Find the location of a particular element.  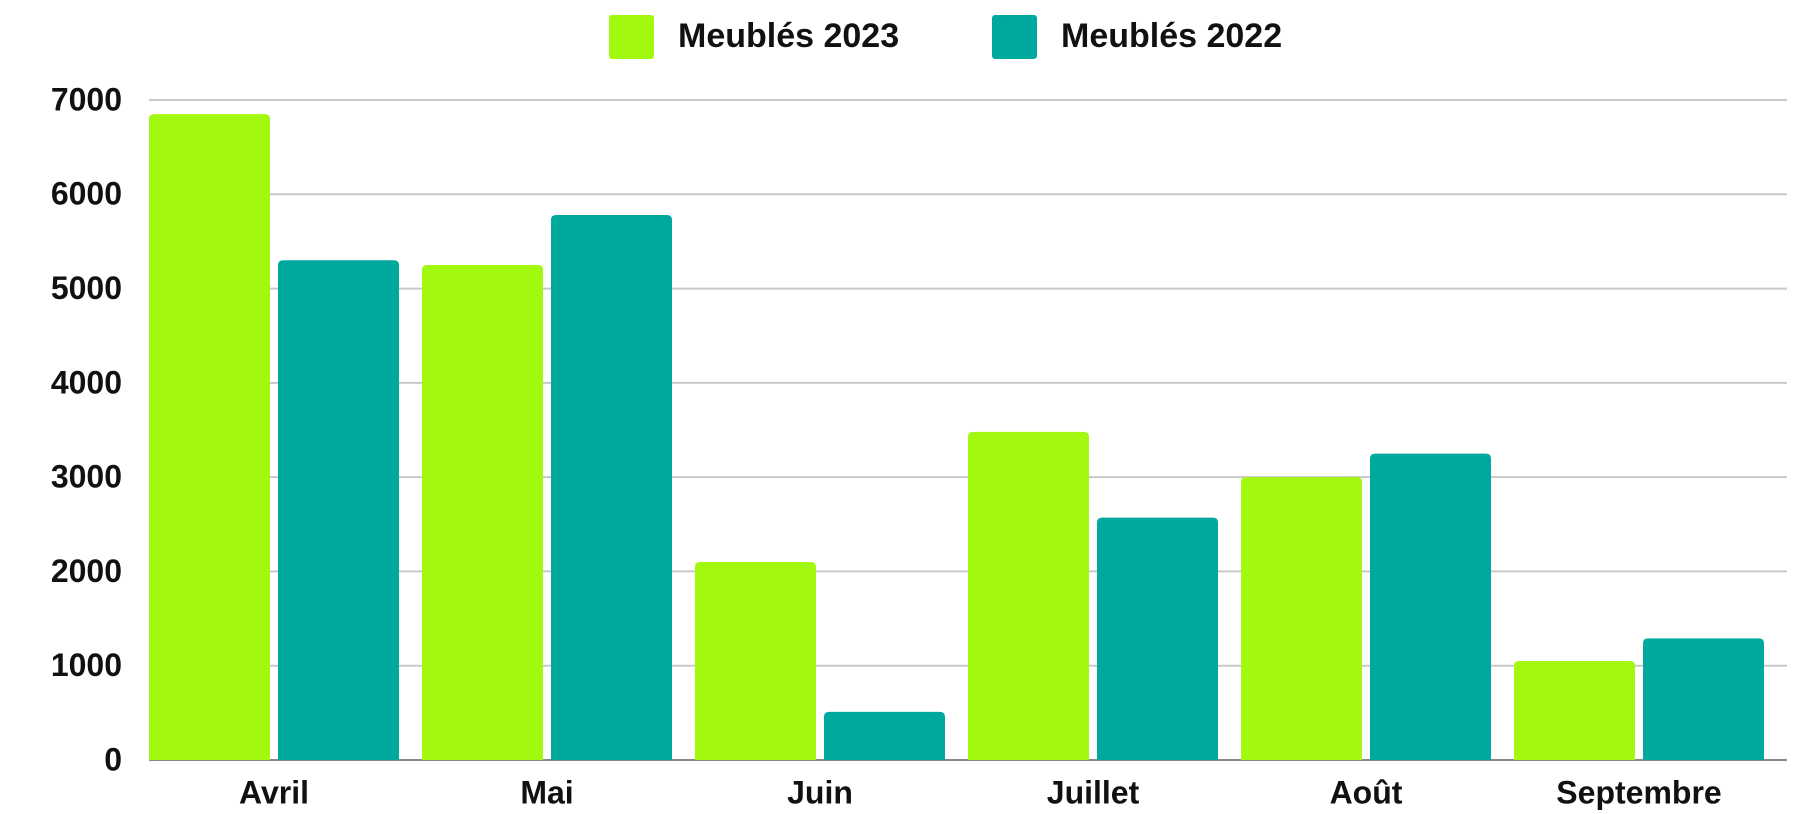

x-tick-label: Septembre is located at coordinates (1638, 792).